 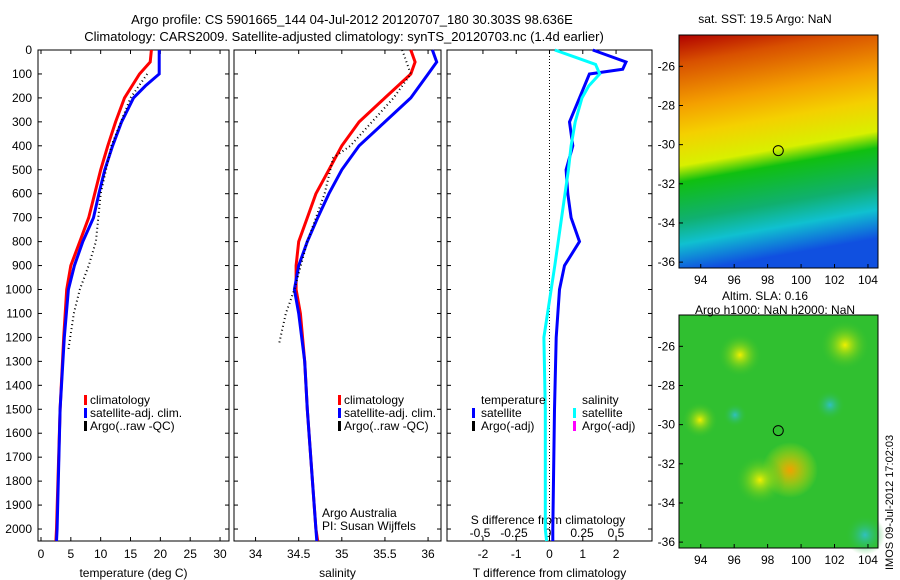 What do you see at coordinates (133, 573) in the screenshot?
I see `x-axis-label: temperature (deg C)` at bounding box center [133, 573].